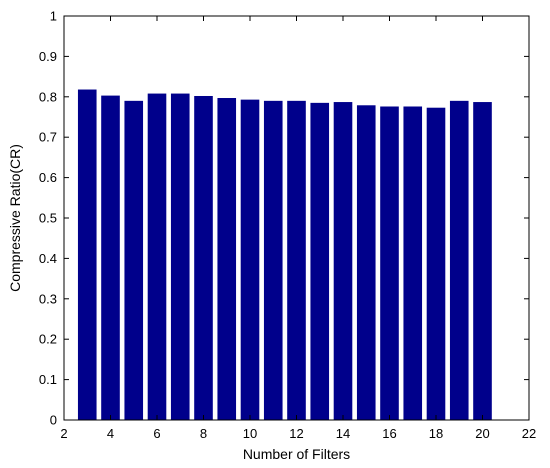 The height and width of the screenshot is (468, 550). I want to click on y-tick-label: 0.3, so click(48, 298).